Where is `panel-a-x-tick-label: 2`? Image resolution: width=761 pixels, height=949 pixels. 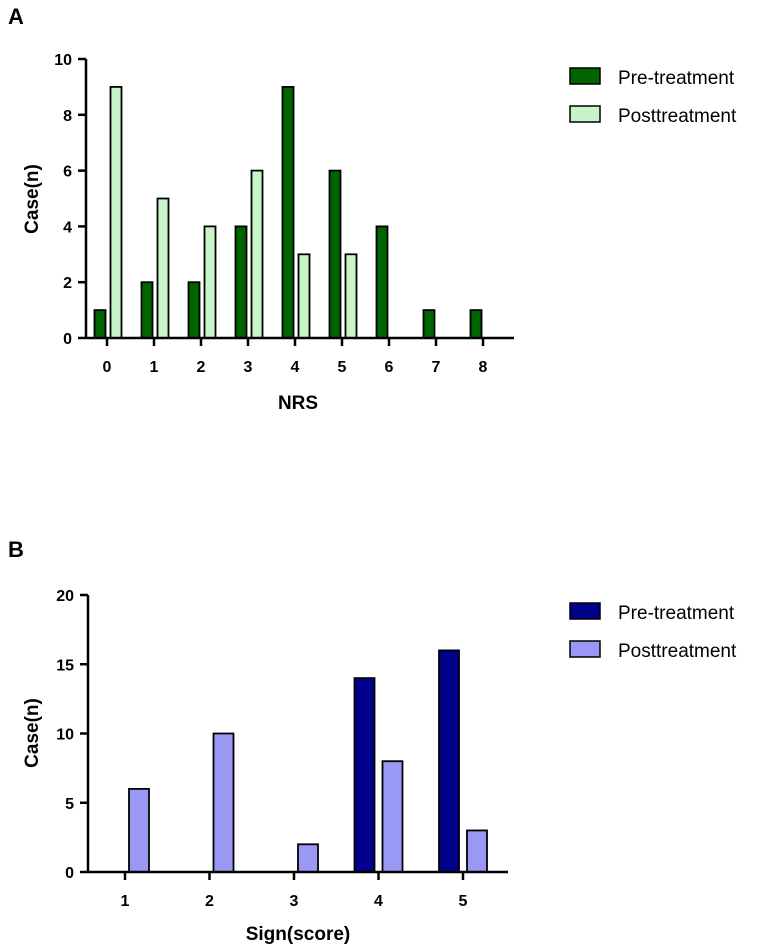
panel-a-x-tick-label: 2 is located at coordinates (201, 367).